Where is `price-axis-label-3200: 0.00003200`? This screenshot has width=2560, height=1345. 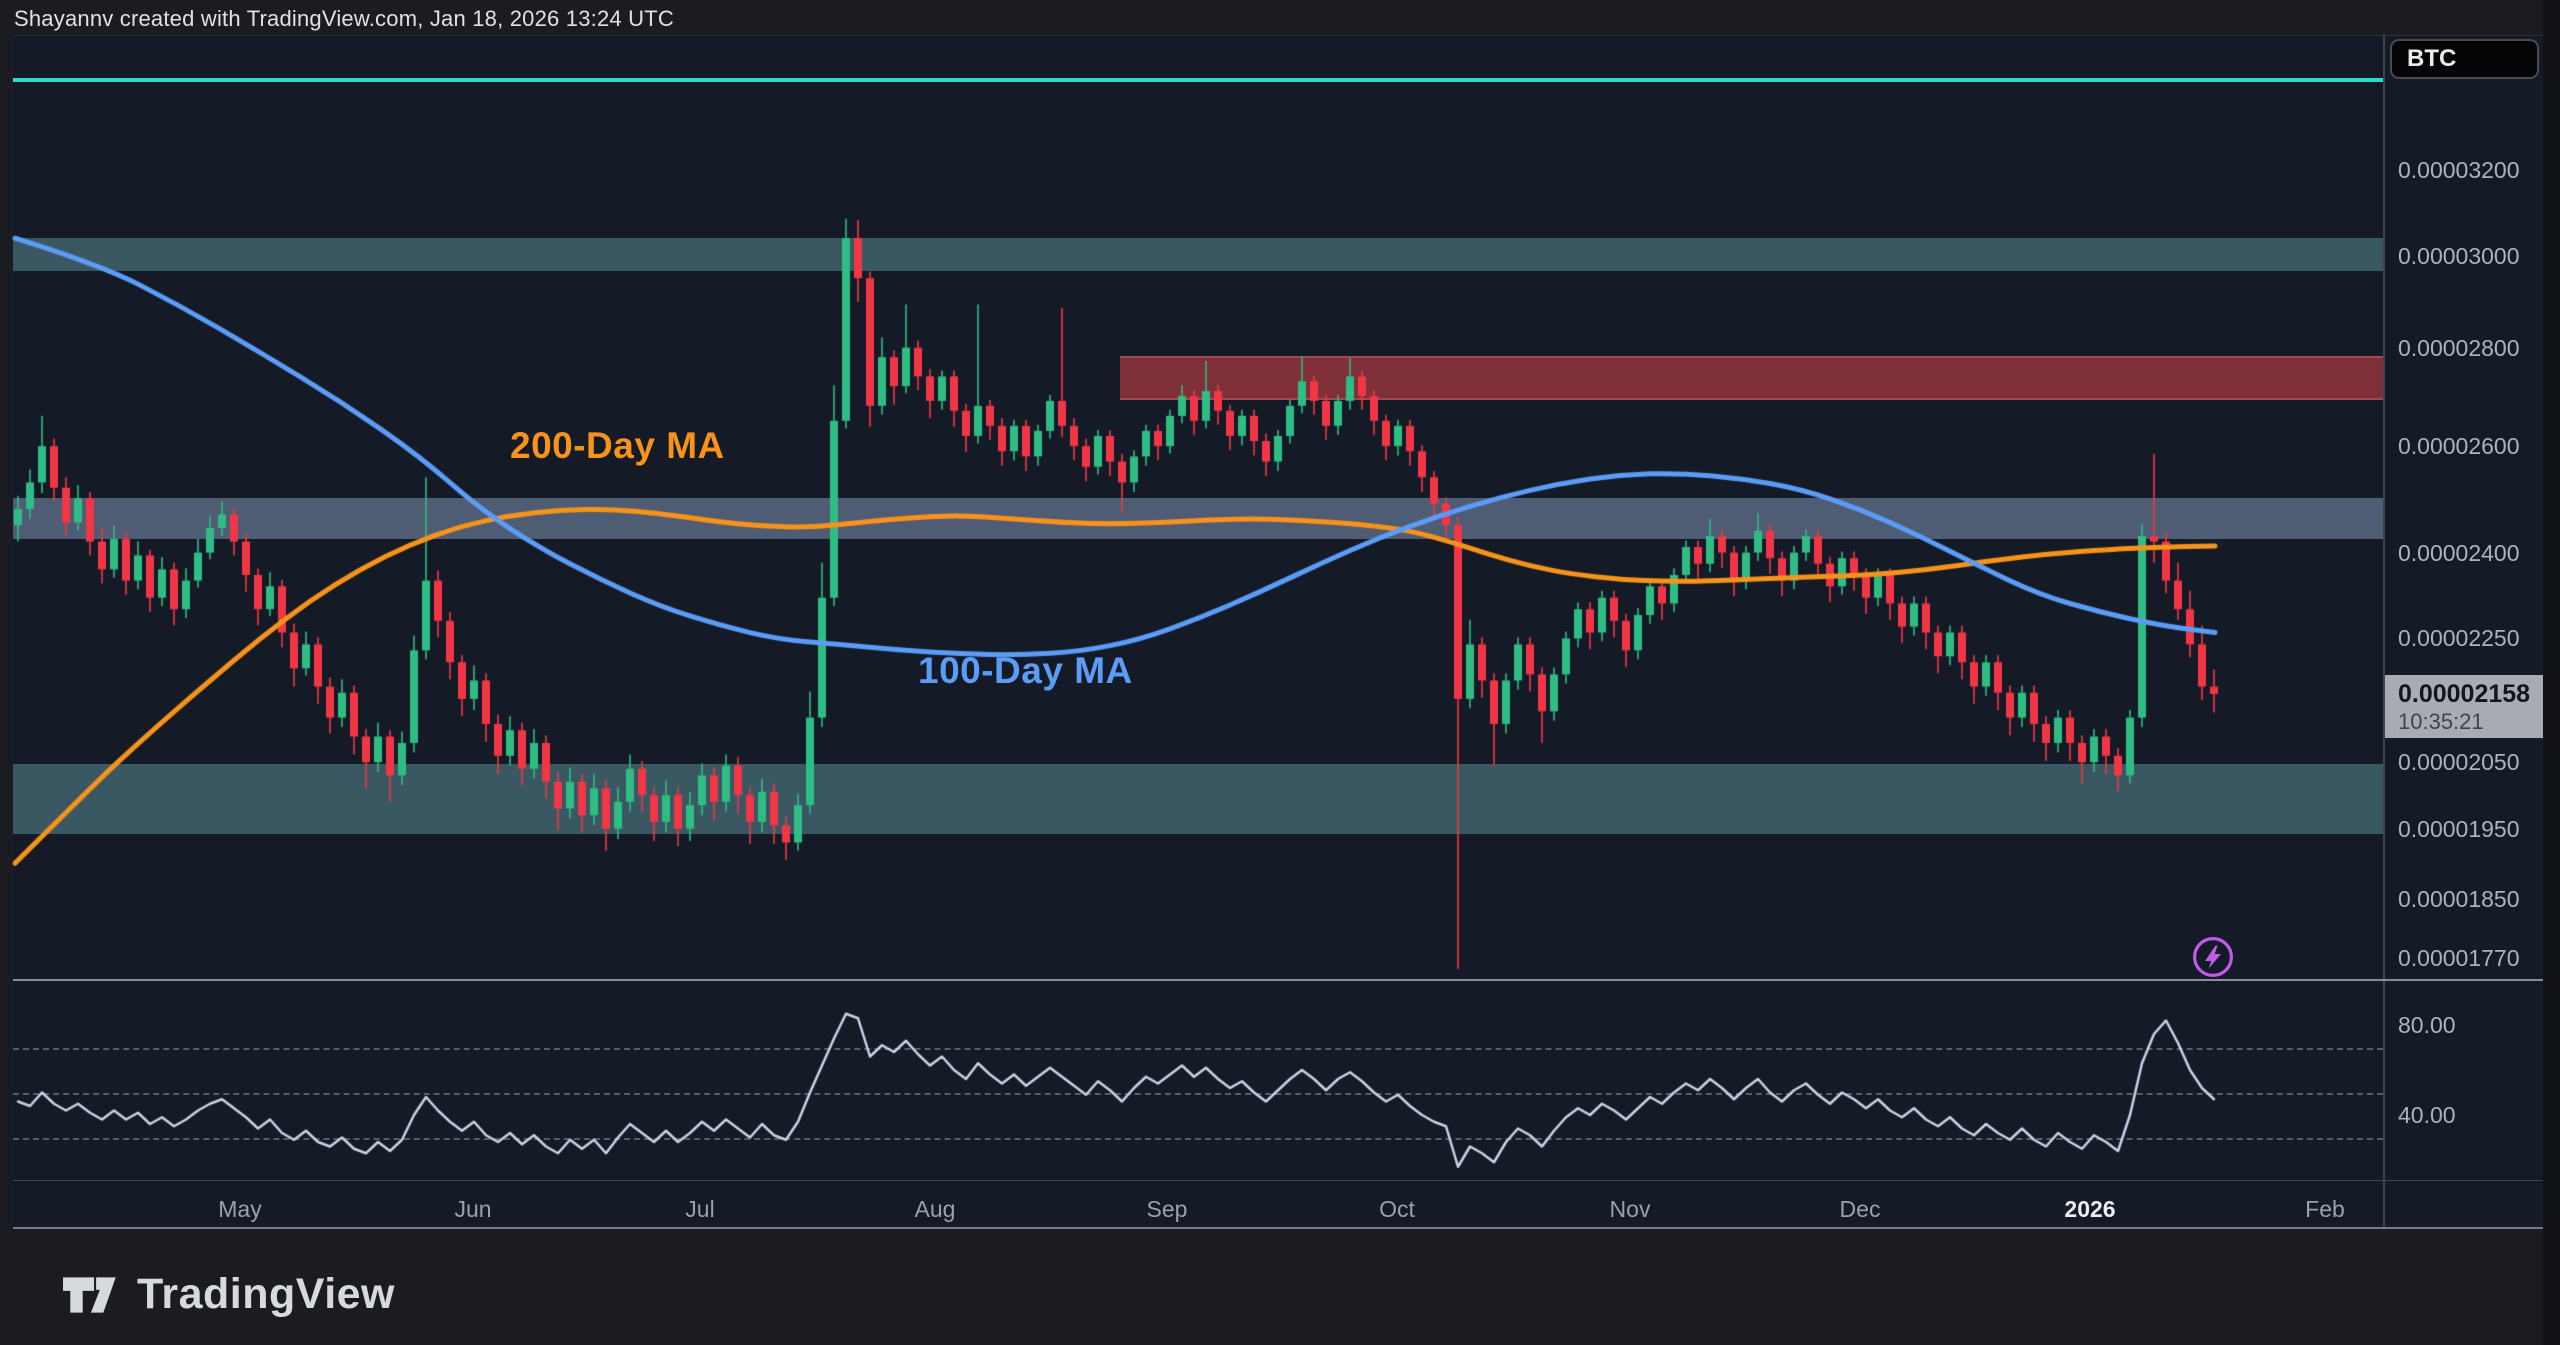 price-axis-label-3200: 0.00003200 is located at coordinates (2459, 170).